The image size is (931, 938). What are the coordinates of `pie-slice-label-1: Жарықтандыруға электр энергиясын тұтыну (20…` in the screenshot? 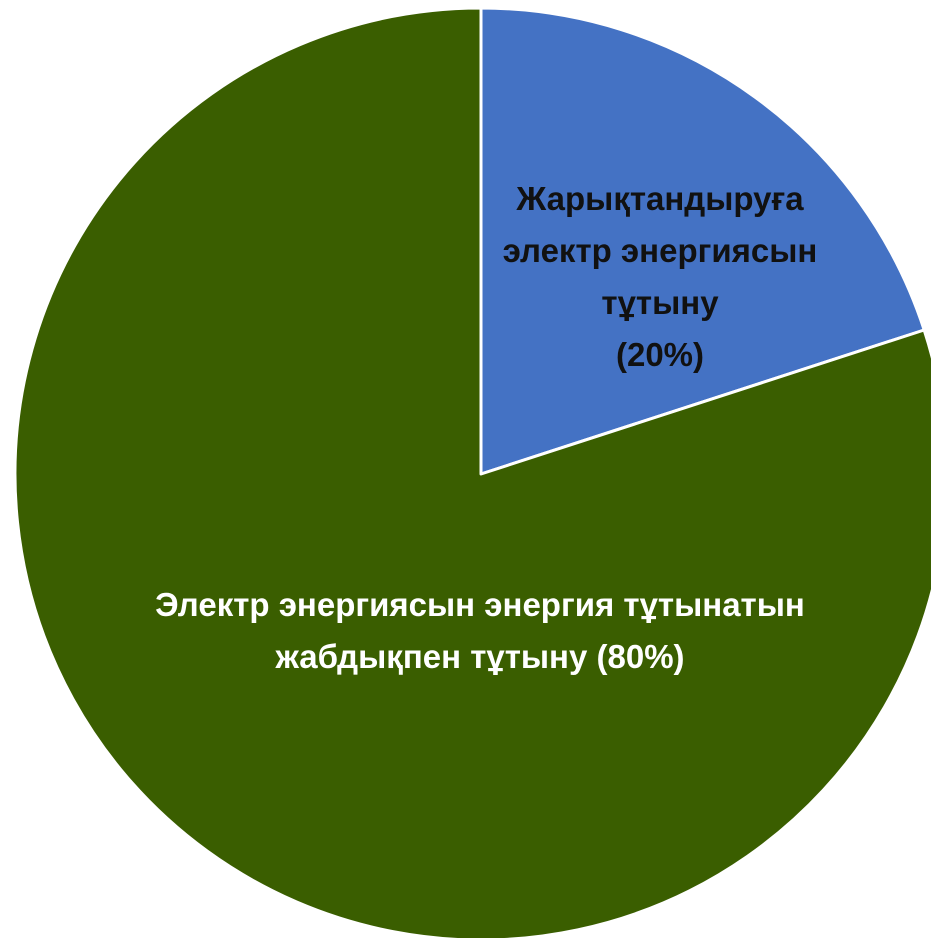 It's located at (660, 276).